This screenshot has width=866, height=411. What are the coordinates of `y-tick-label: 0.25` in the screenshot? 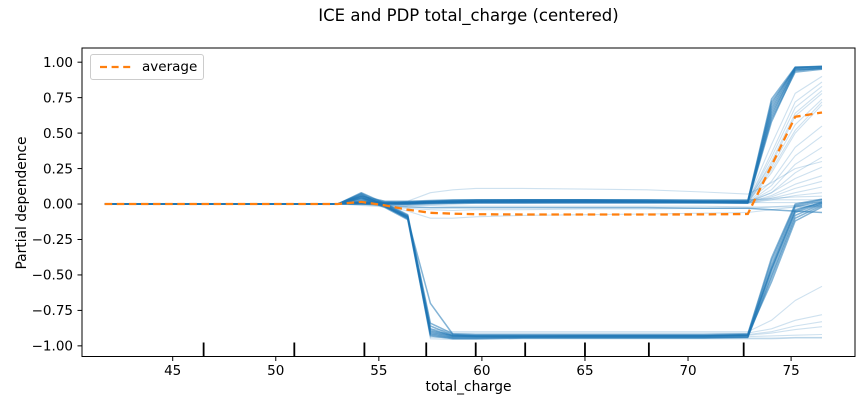 It's located at (58, 169).